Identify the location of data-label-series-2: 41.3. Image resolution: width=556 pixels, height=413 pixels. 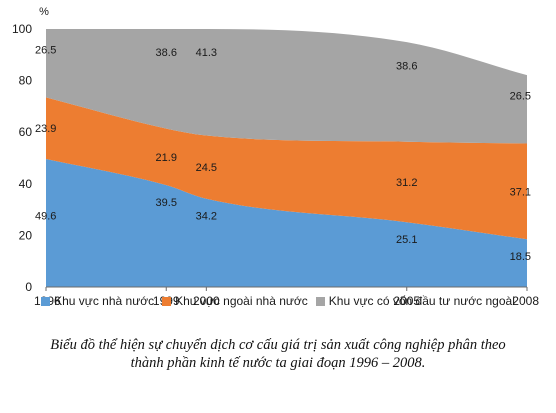
(206, 53).